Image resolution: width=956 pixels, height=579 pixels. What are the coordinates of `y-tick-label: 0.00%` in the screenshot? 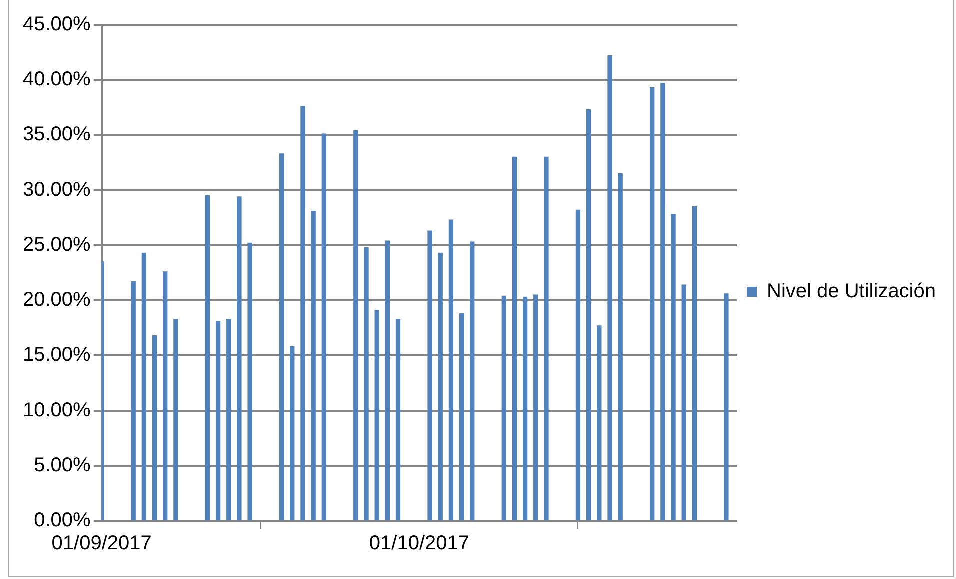 It's located at (63, 521).